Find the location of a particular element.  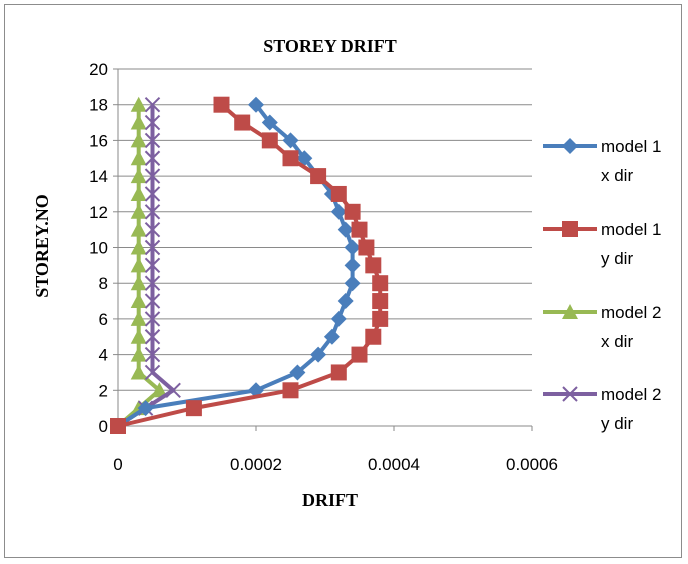

y-tick-label: 4 is located at coordinates (103, 355).